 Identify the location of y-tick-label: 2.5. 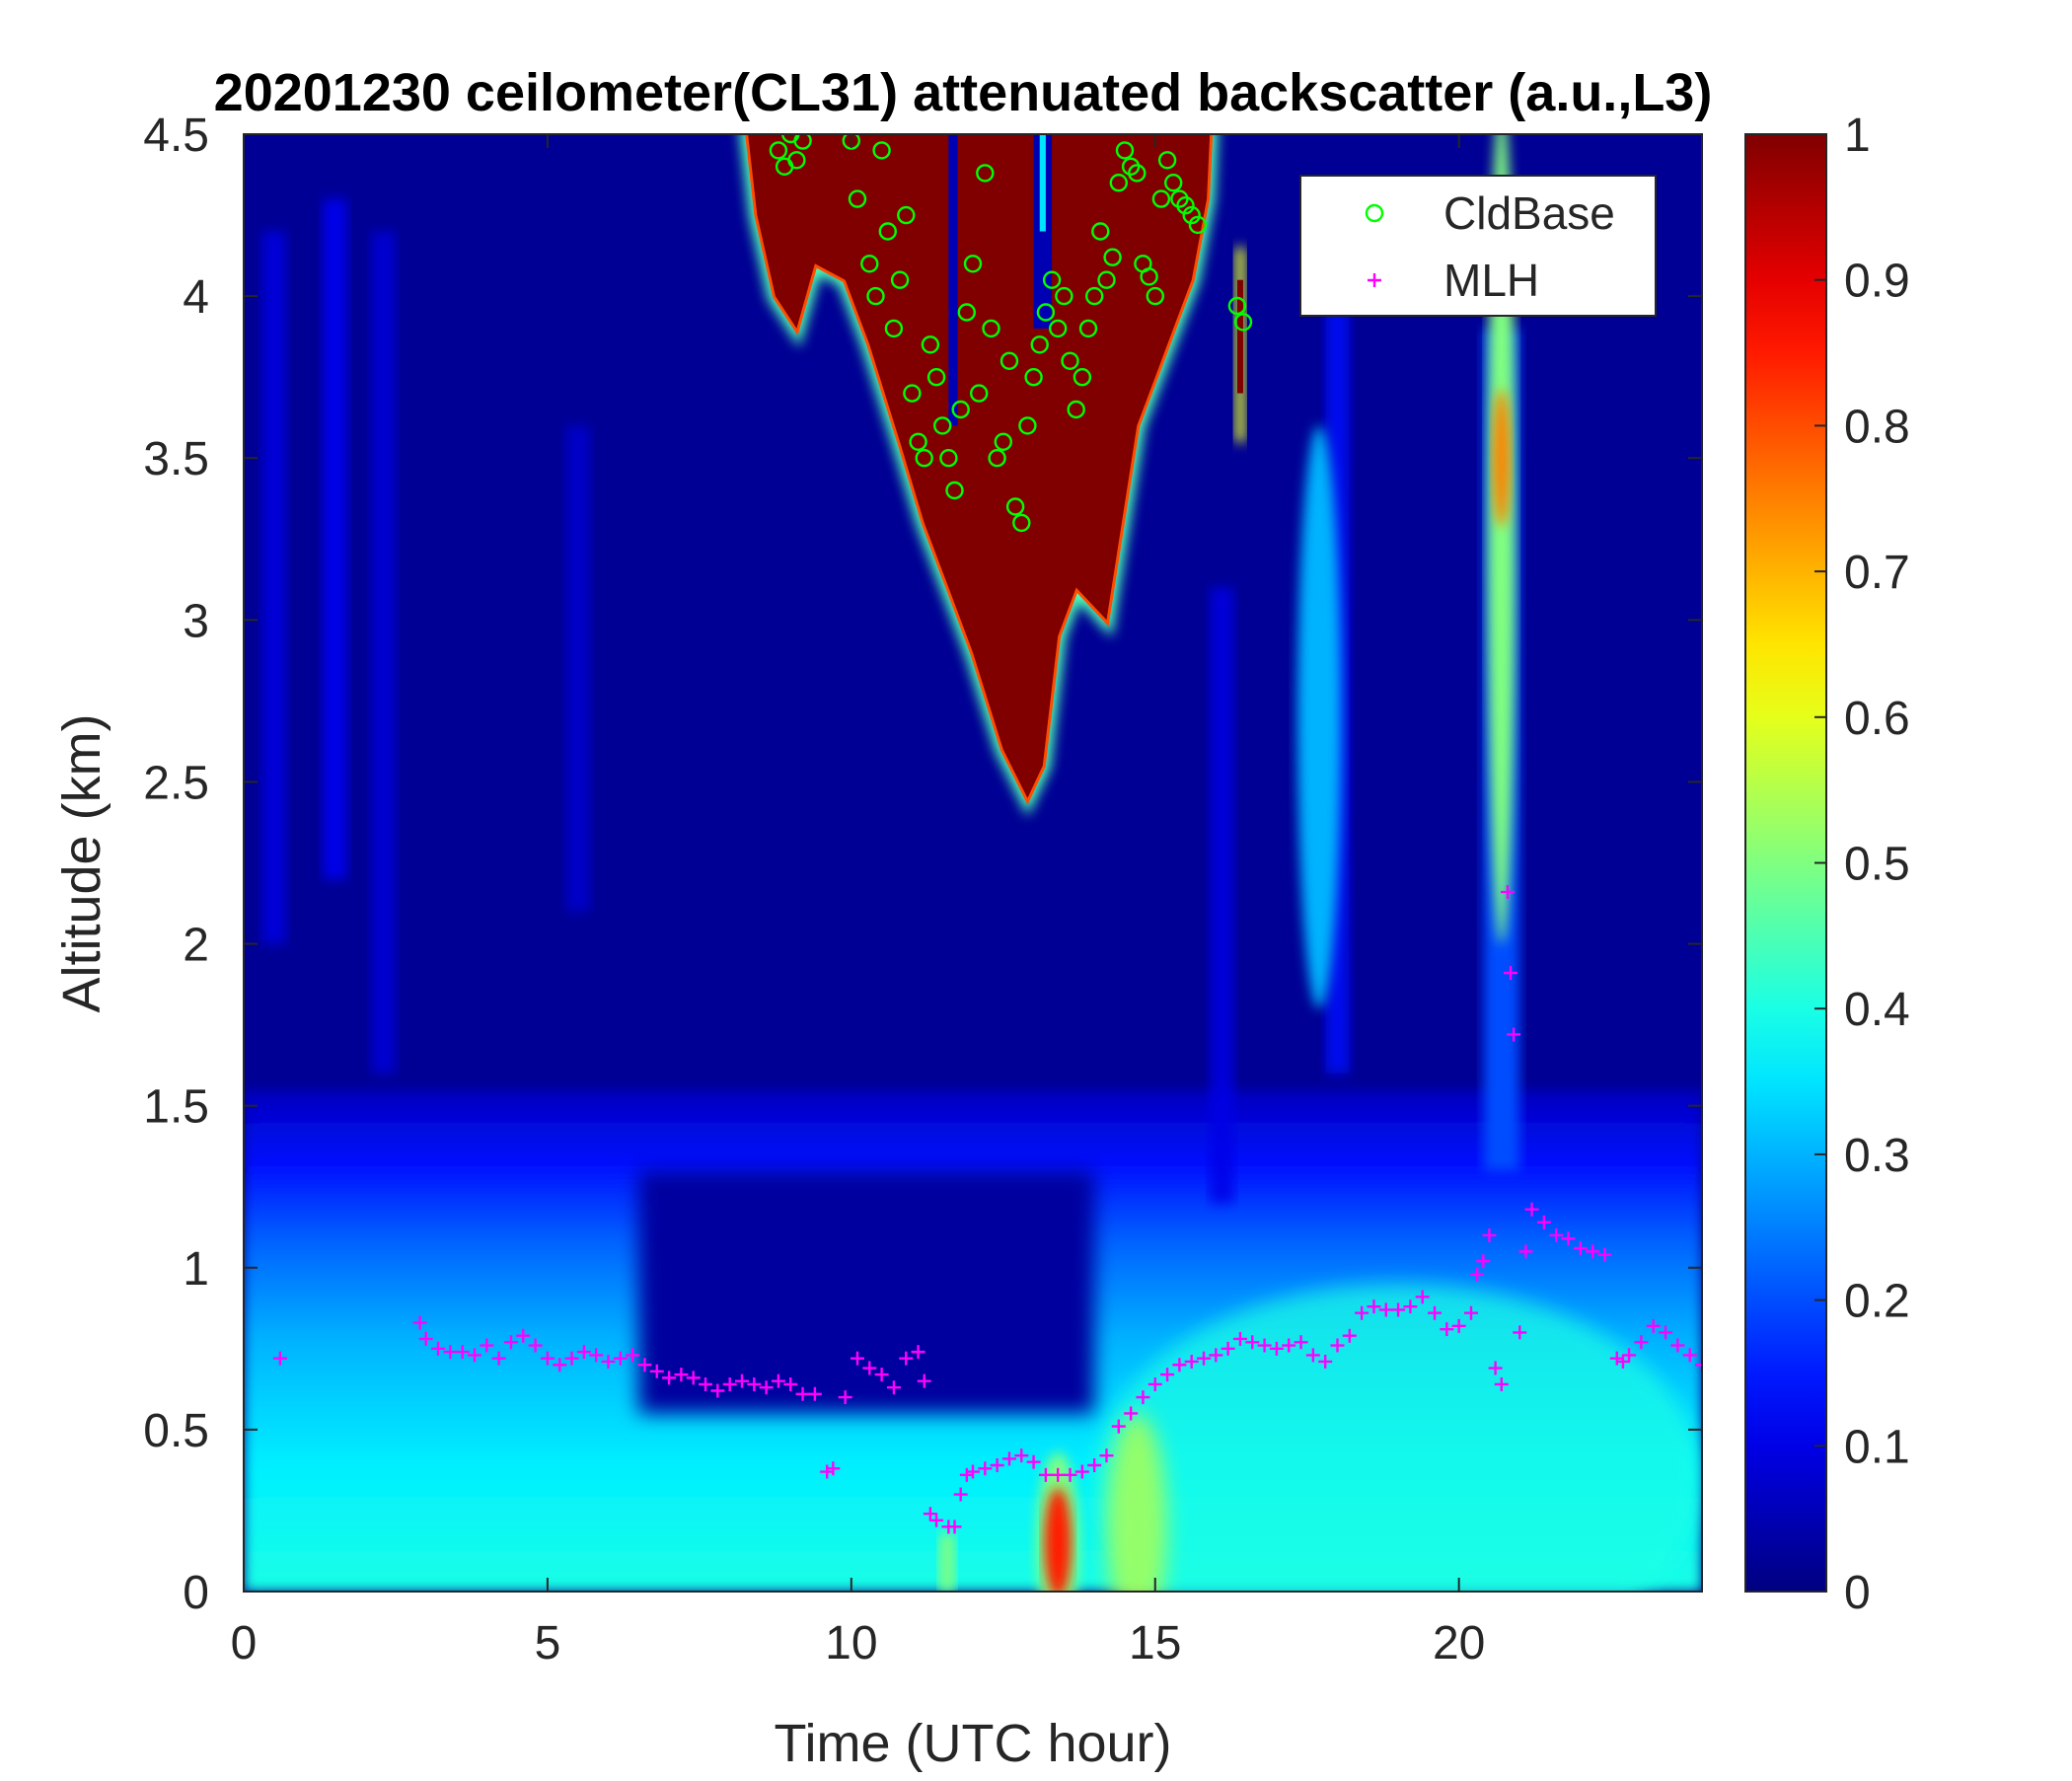
(176, 783).